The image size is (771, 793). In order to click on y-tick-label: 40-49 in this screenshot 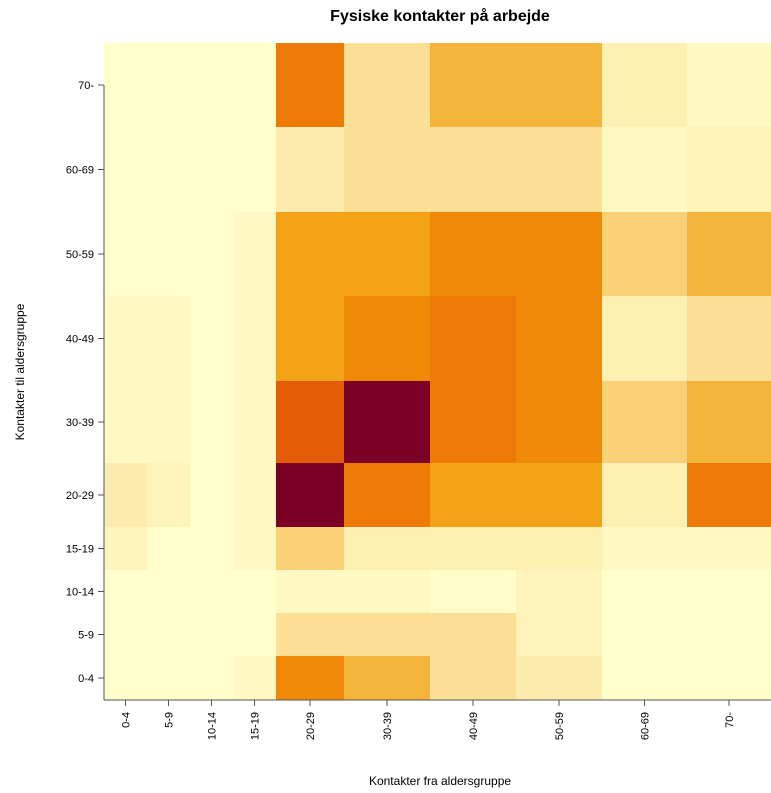, I will do `click(80, 340)`.